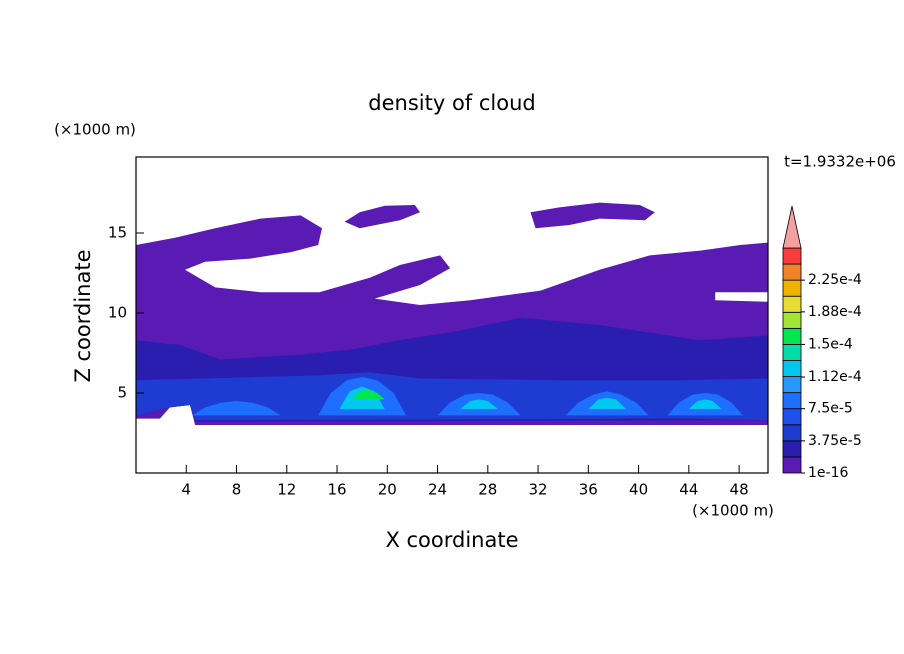  What do you see at coordinates (733, 511) in the screenshot?
I see `x-unit: (×1000 m)` at bounding box center [733, 511].